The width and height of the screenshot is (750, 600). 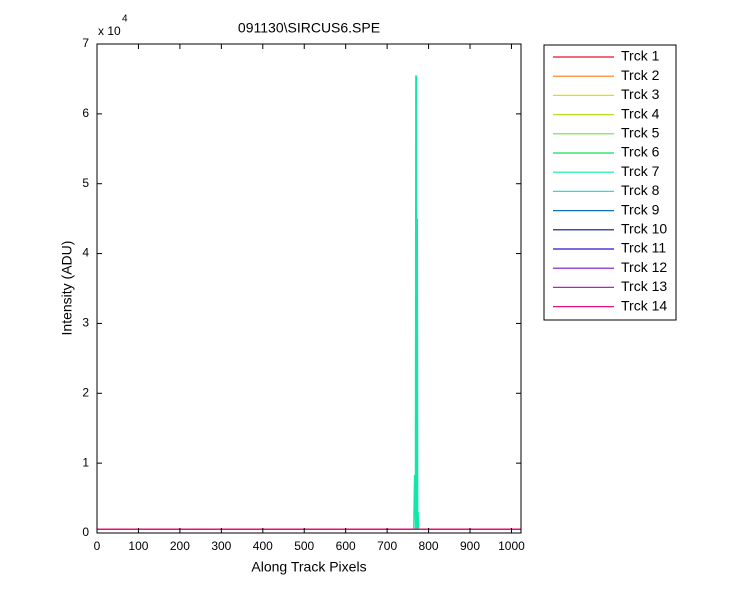 What do you see at coordinates (640, 171) in the screenshot?
I see `legend-label: Trck 7` at bounding box center [640, 171].